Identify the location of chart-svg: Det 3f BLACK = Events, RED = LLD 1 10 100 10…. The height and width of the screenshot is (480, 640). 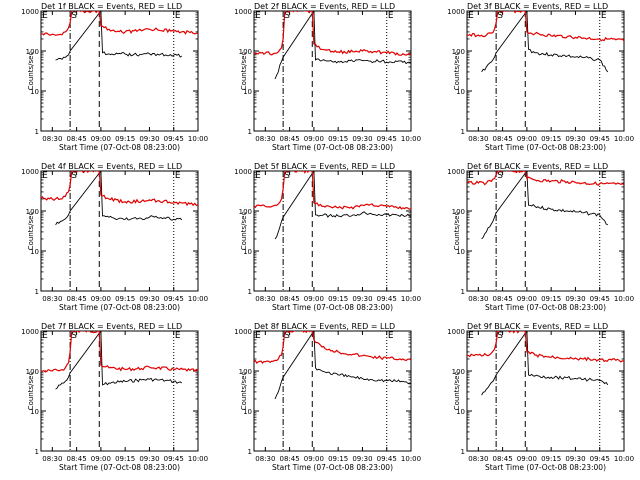
(540, 77).